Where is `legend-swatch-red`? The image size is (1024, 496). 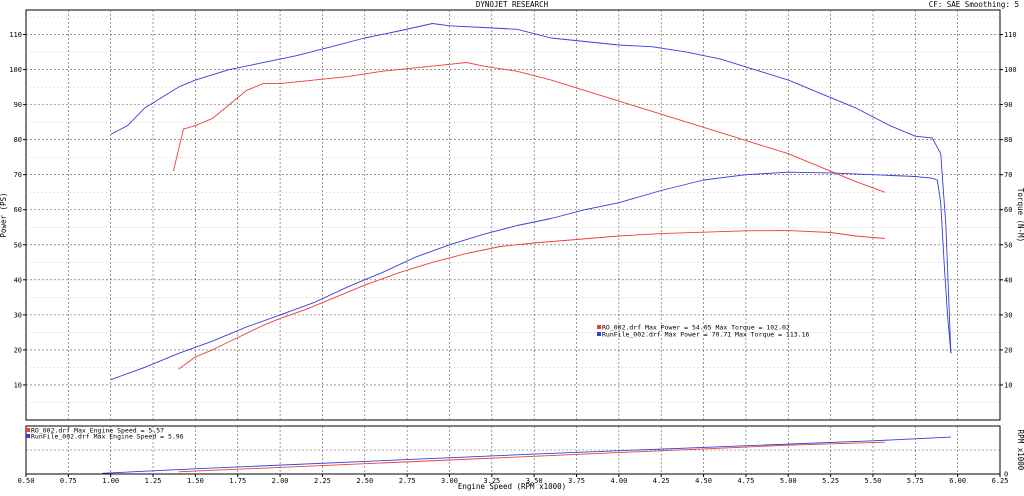 legend-swatch-red is located at coordinates (599, 327).